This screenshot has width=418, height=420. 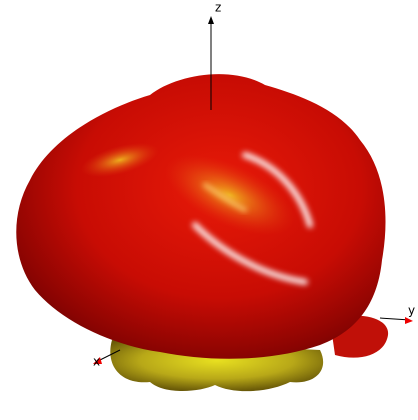 I want to click on x-axis-label: x, so click(x=96, y=362).